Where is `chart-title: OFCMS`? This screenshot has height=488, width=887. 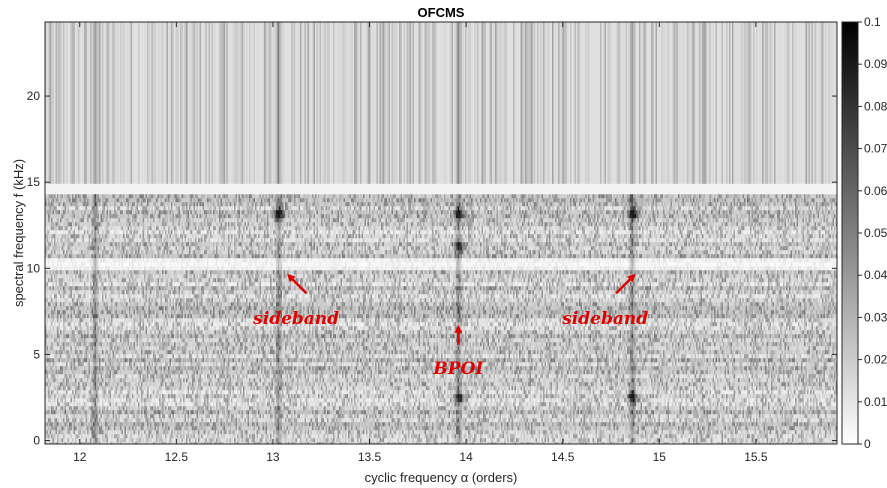 chart-title: OFCMS is located at coordinates (441, 12).